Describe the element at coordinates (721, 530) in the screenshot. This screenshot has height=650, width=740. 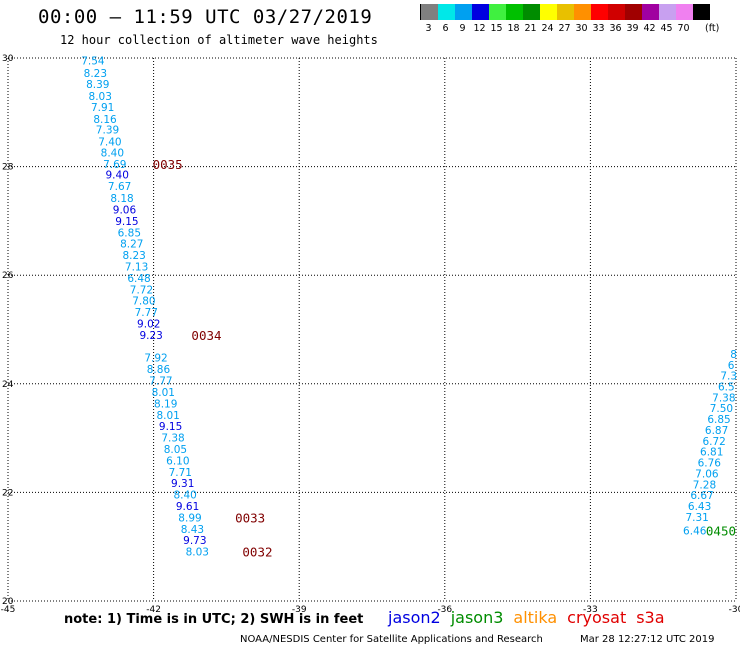
I see `pass-time-label: 0450` at that location.